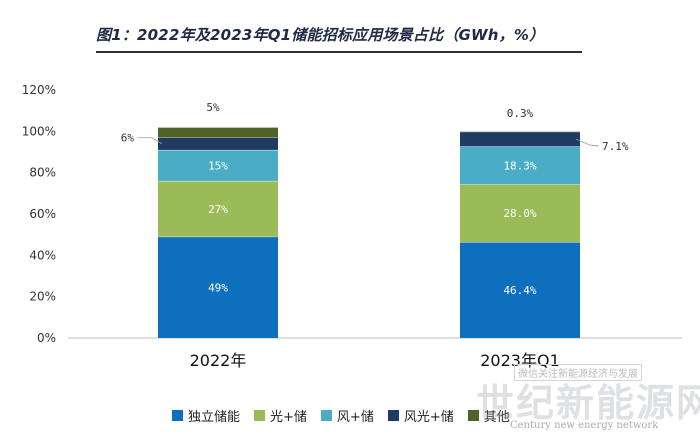 The image size is (700, 440). I want to click on chart-title: 图1：2022年及2023年Q1储能招标应用场景占比（GWh，%）, so click(320, 35).